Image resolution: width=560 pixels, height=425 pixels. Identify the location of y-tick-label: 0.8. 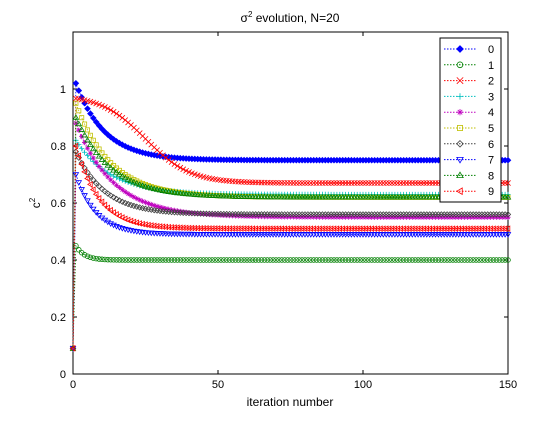
(58, 147).